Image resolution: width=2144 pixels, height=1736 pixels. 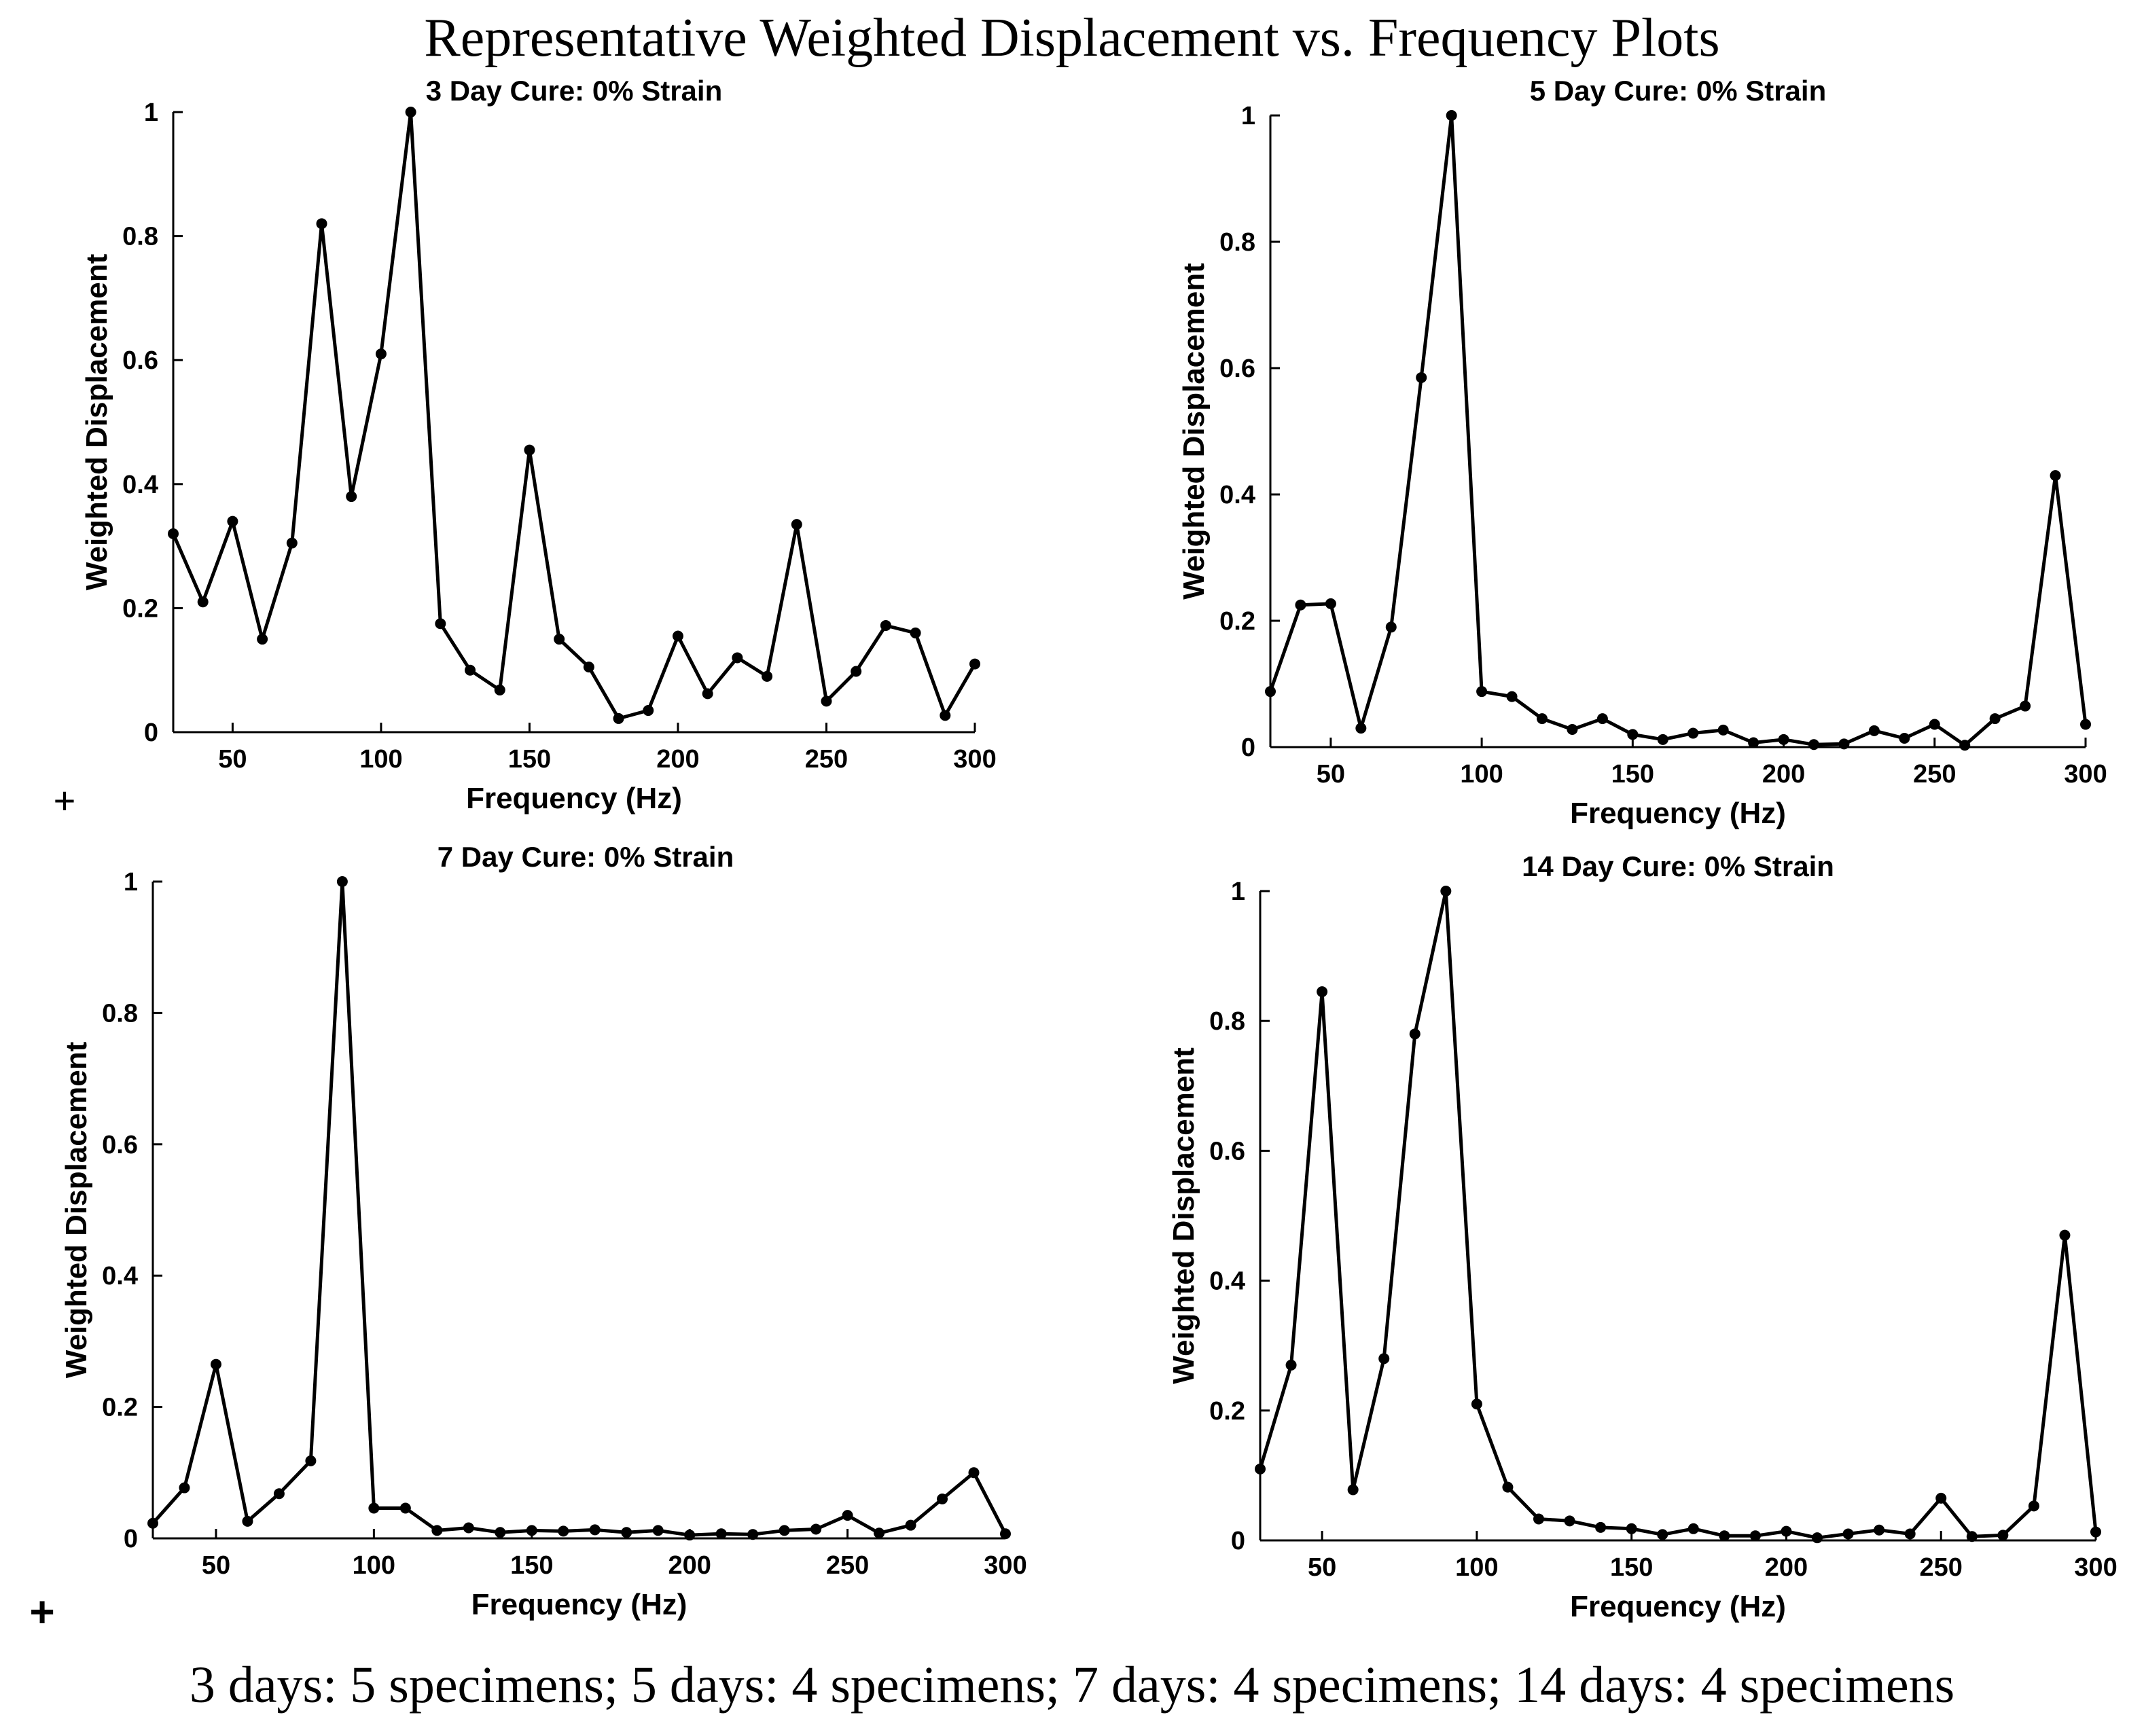 What do you see at coordinates (1678, 91) in the screenshot?
I see `panel-title-5-day: 5 Day Cure: 0% Strain` at bounding box center [1678, 91].